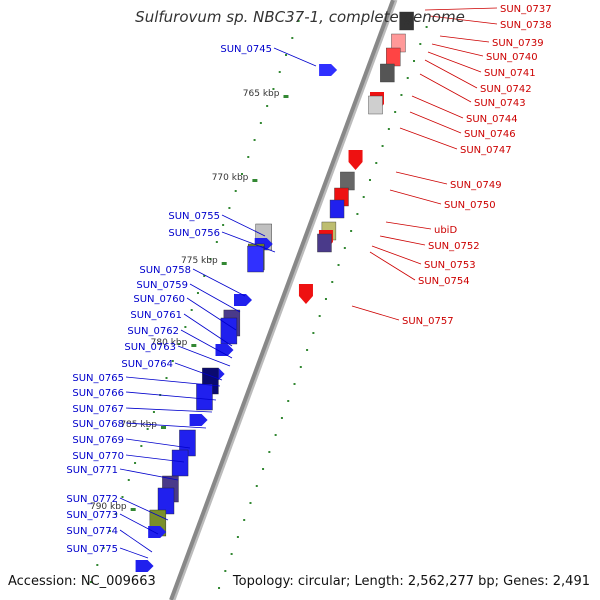 Image resolution: width=600 pixels, height=600 pixels. What do you see at coordinates (454, 246) in the screenshot?
I see `right-gene-label: SUN_0752` at bounding box center [454, 246].